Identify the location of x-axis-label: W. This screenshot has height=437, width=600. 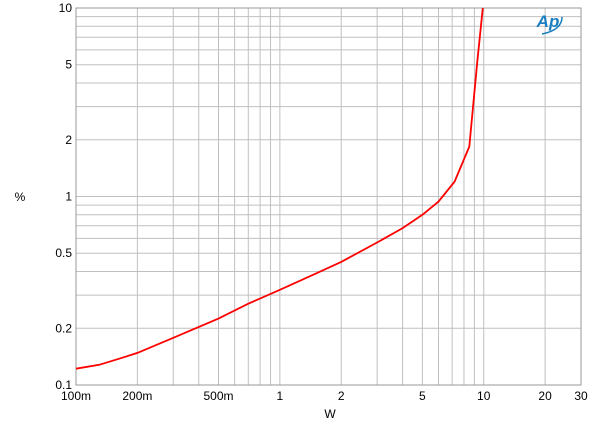
(330, 414).